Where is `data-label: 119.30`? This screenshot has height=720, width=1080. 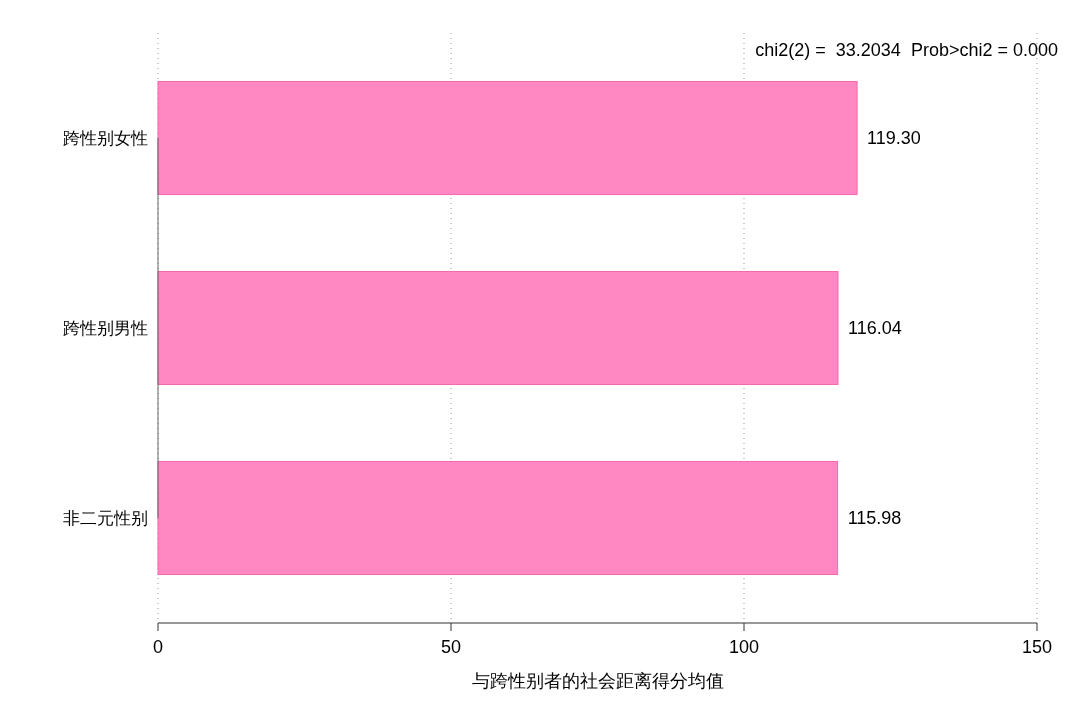 data-label: 119.30 is located at coordinates (894, 138).